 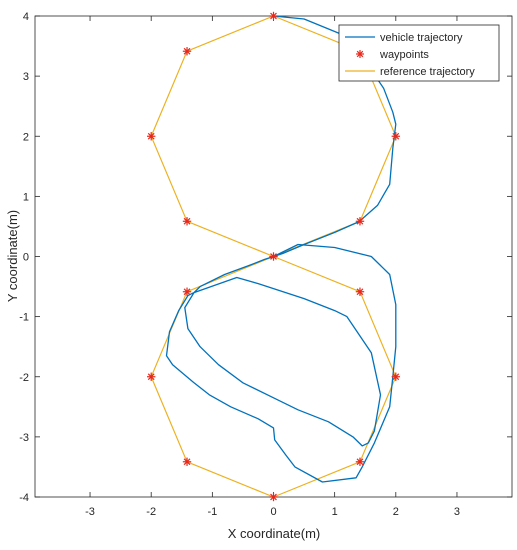 What do you see at coordinates (273, 512) in the screenshot?
I see `x-tick-label: 0` at bounding box center [273, 512].